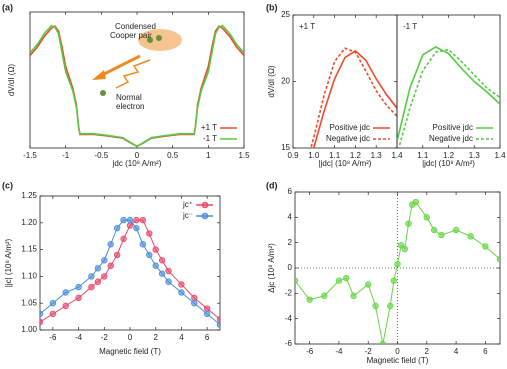 The width and height of the screenshot is (507, 369). What do you see at coordinates (133, 74) in the screenshot?
I see `lightning` at bounding box center [133, 74].